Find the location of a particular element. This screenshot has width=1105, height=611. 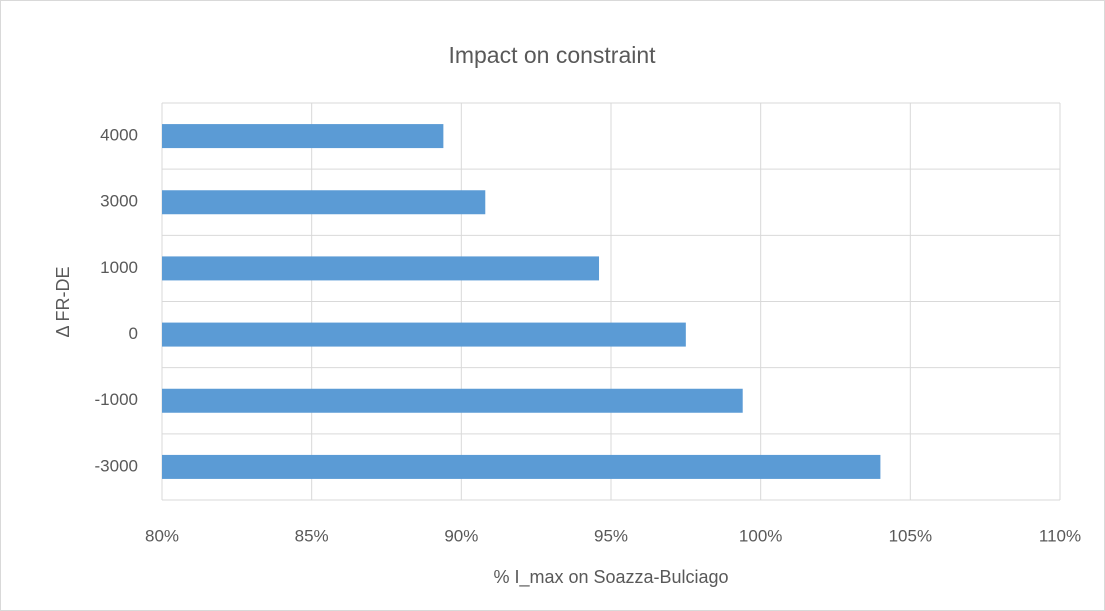

y-tick-label: 4000 is located at coordinates (119, 135).